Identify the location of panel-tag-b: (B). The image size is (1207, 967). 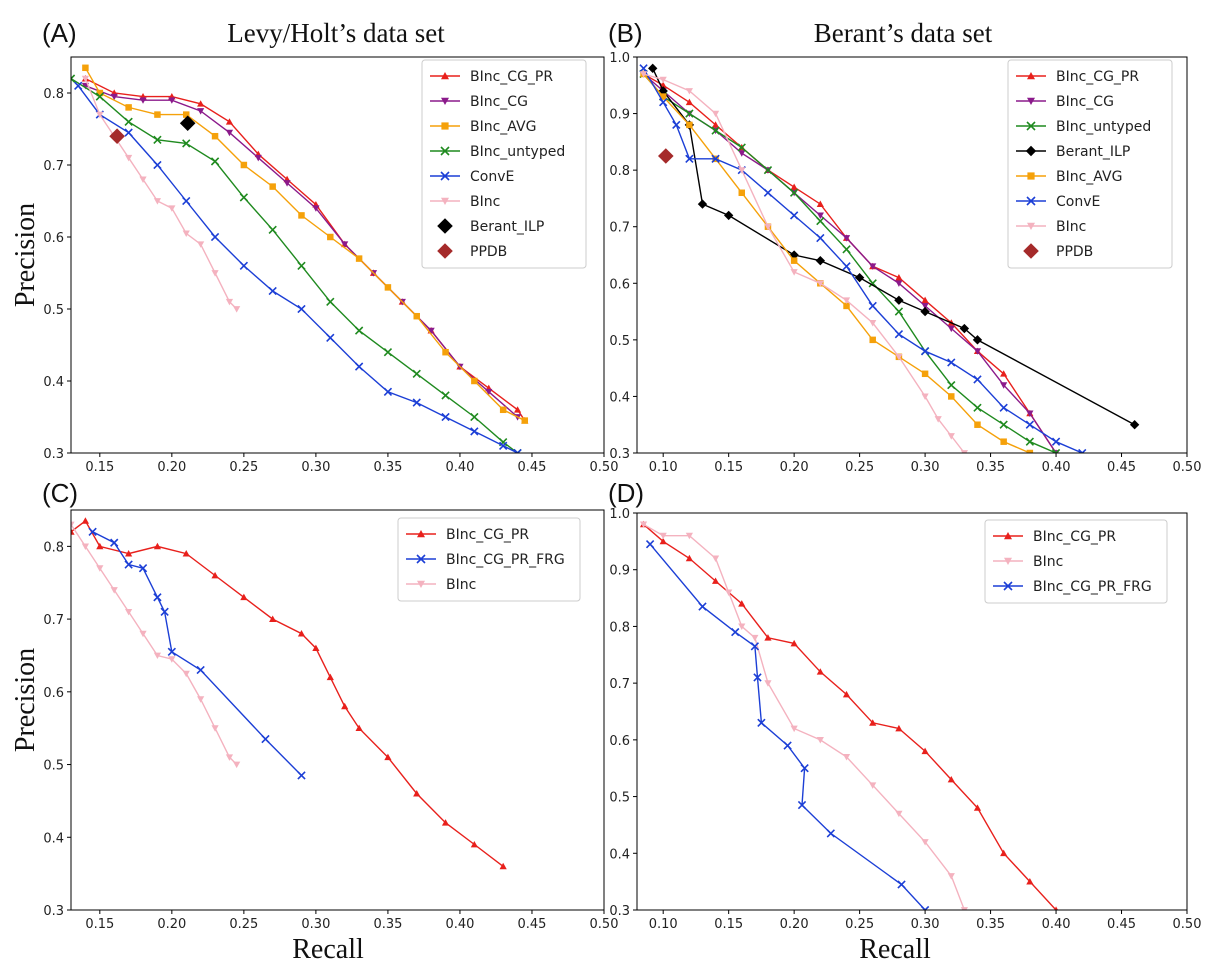
(625, 33).